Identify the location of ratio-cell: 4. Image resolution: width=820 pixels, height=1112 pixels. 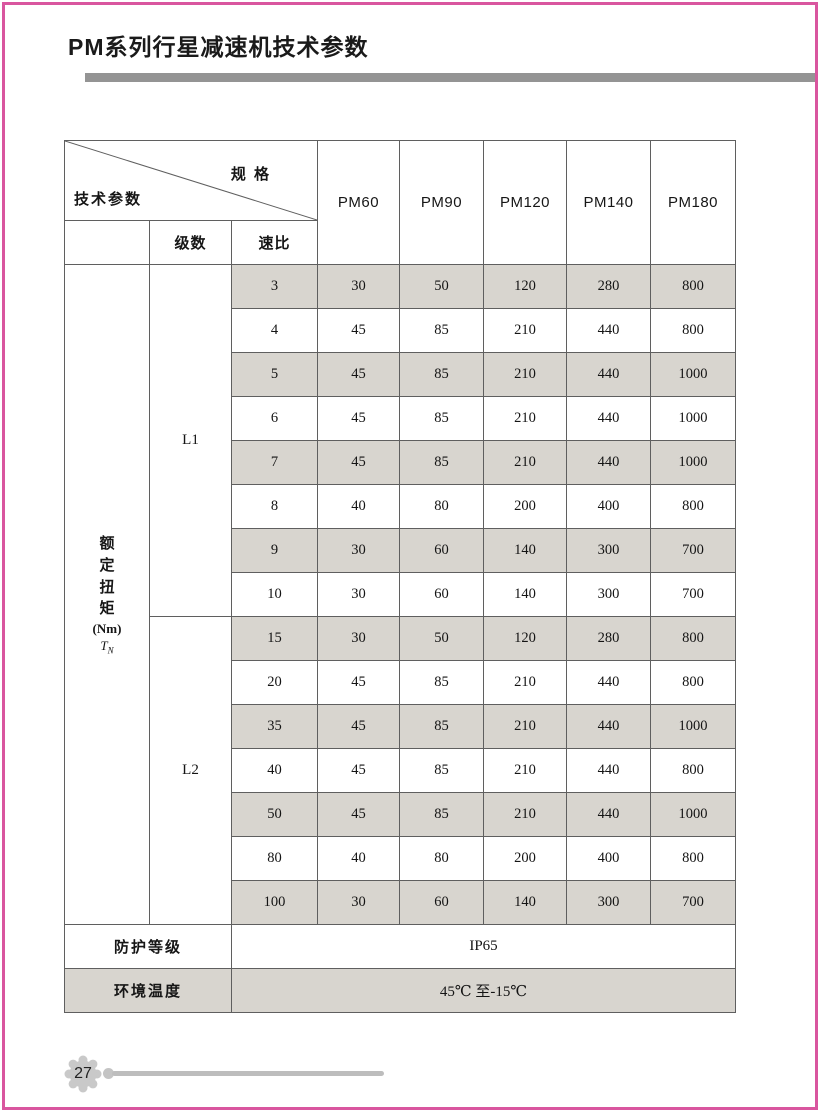
(274, 330).